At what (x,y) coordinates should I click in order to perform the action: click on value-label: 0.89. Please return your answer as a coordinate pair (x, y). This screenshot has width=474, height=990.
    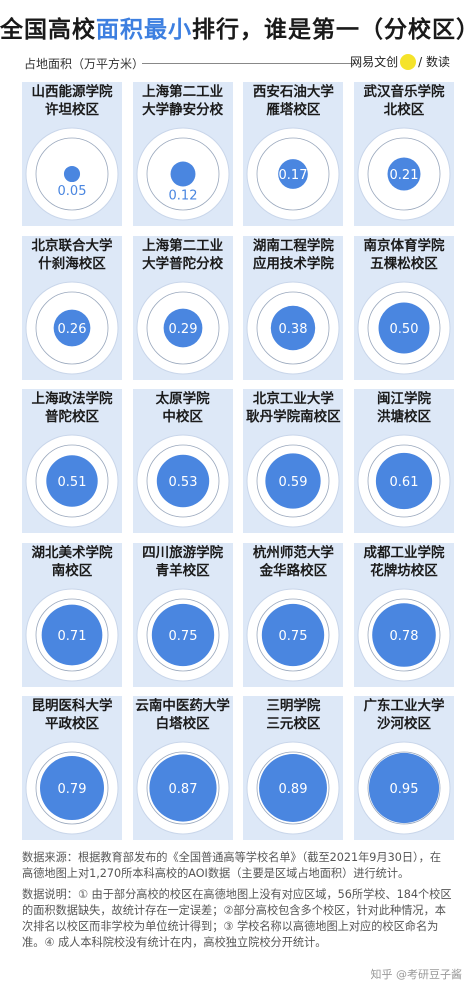
    Looking at the image, I should click on (293, 789).